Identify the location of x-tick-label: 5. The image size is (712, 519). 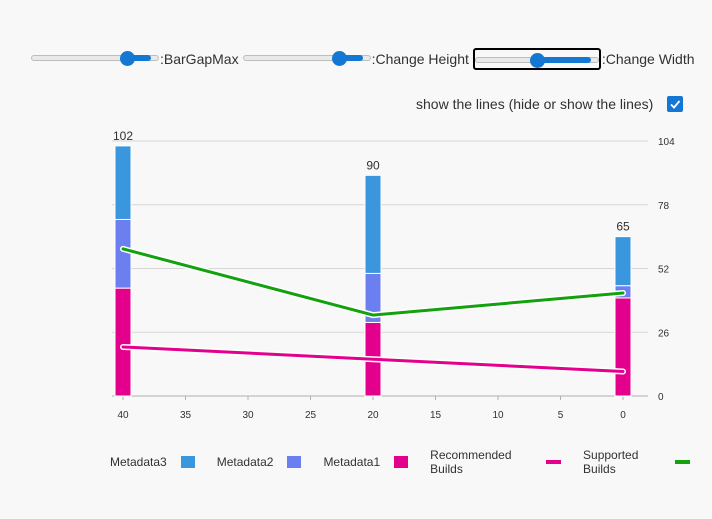
(561, 415).